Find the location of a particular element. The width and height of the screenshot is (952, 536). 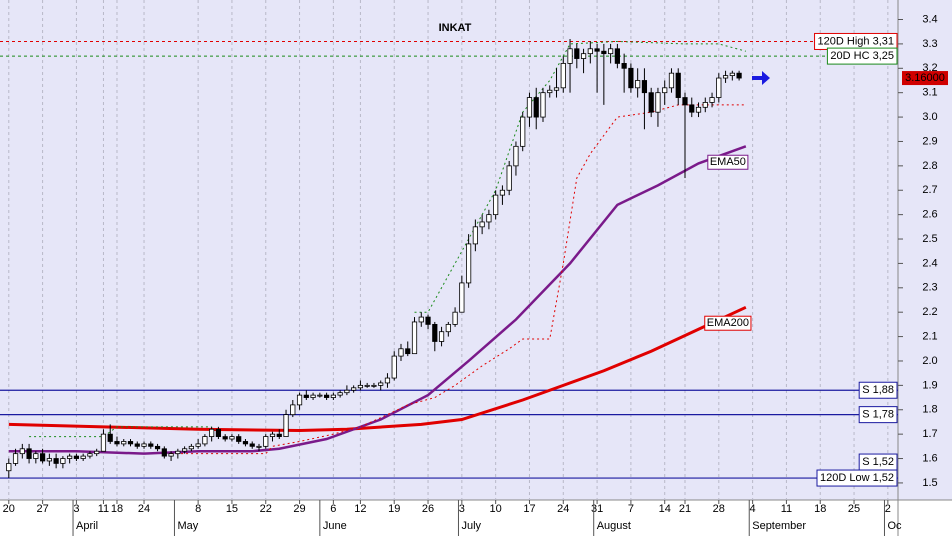

level-label-text: 20D HC 3,25 is located at coordinates (862, 56).